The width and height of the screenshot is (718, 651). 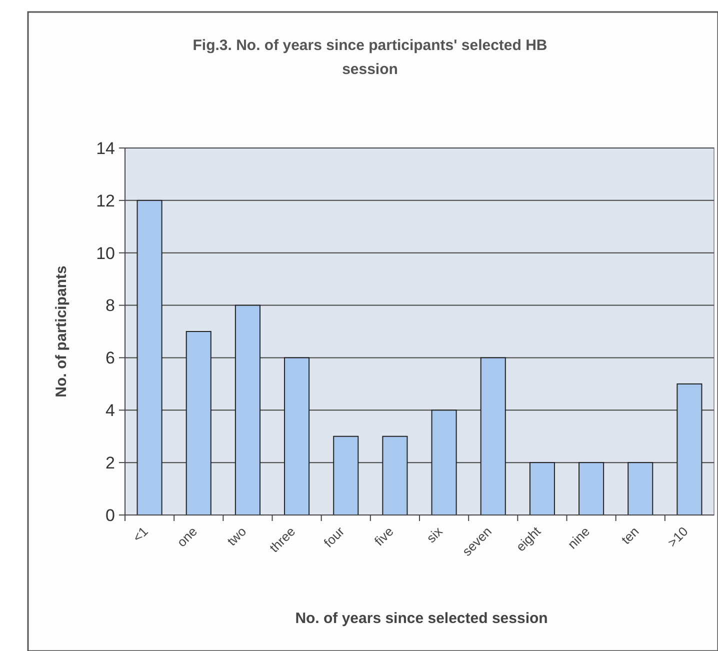 I want to click on y-tick-label: 12, so click(x=105, y=200).